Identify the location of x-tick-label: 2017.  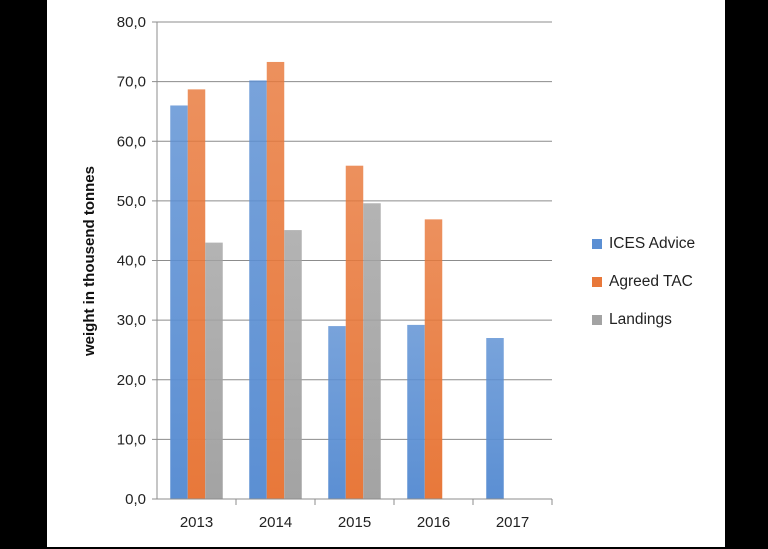
(512, 522).